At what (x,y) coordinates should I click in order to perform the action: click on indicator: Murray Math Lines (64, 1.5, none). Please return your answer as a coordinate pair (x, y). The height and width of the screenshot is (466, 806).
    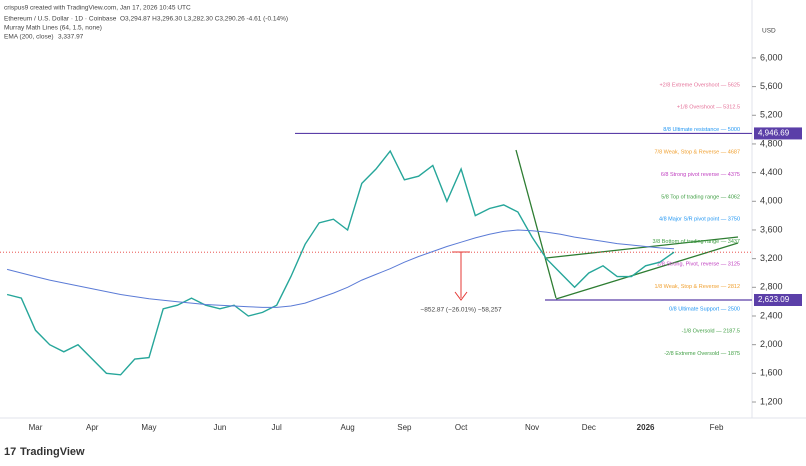
    Looking at the image, I should click on (53, 28).